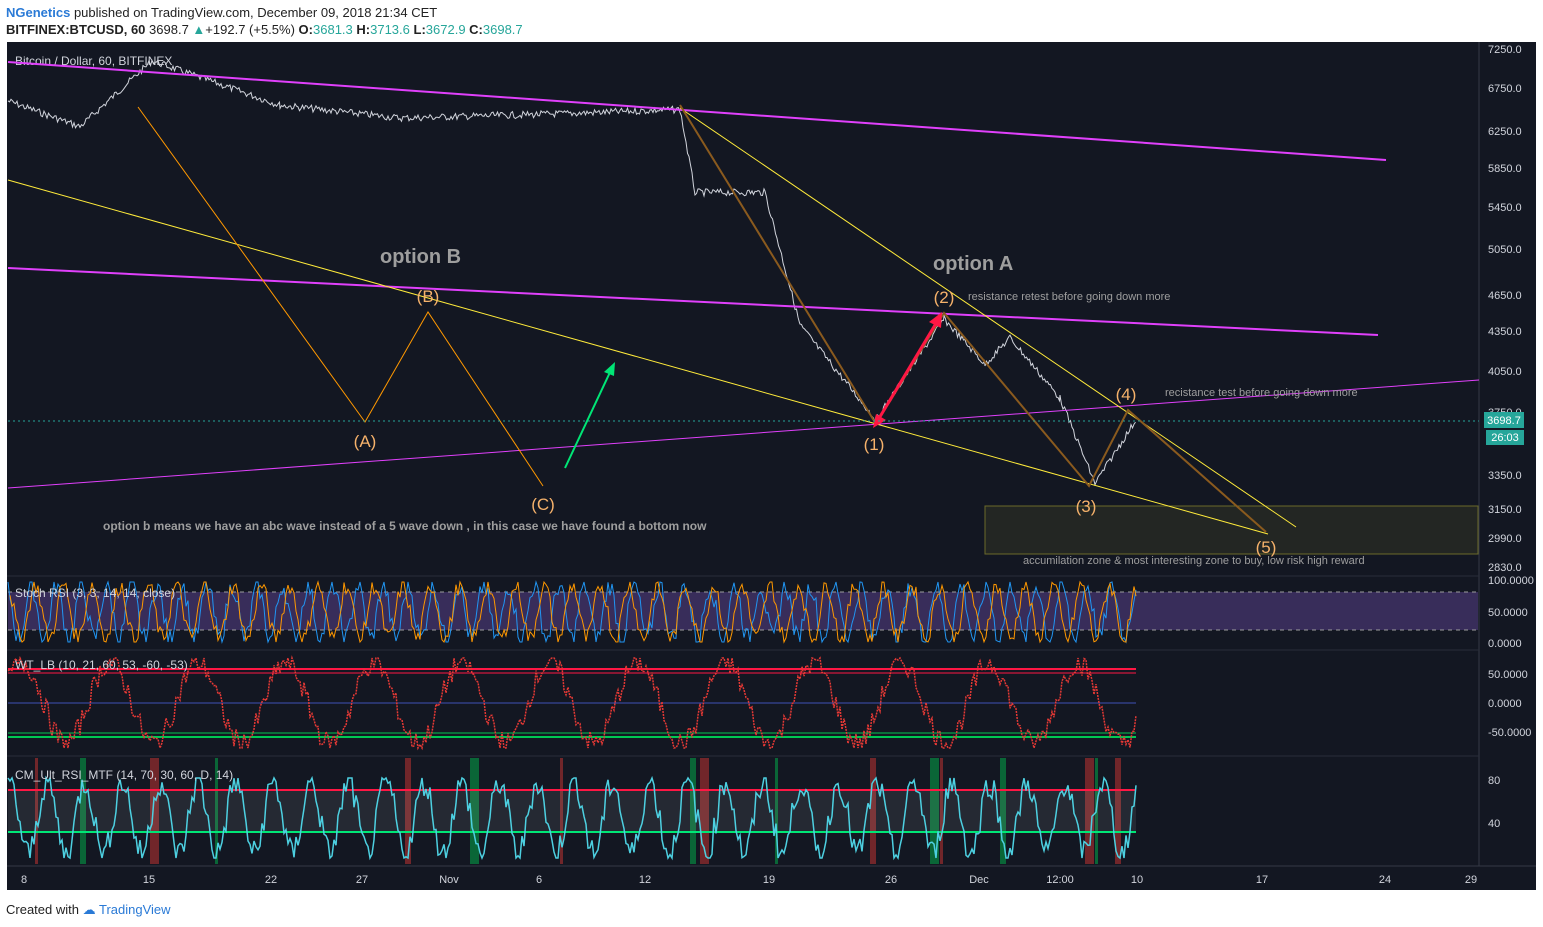 This screenshot has width=1543, height=927. I want to click on time-tick-label: 17, so click(1262, 880).